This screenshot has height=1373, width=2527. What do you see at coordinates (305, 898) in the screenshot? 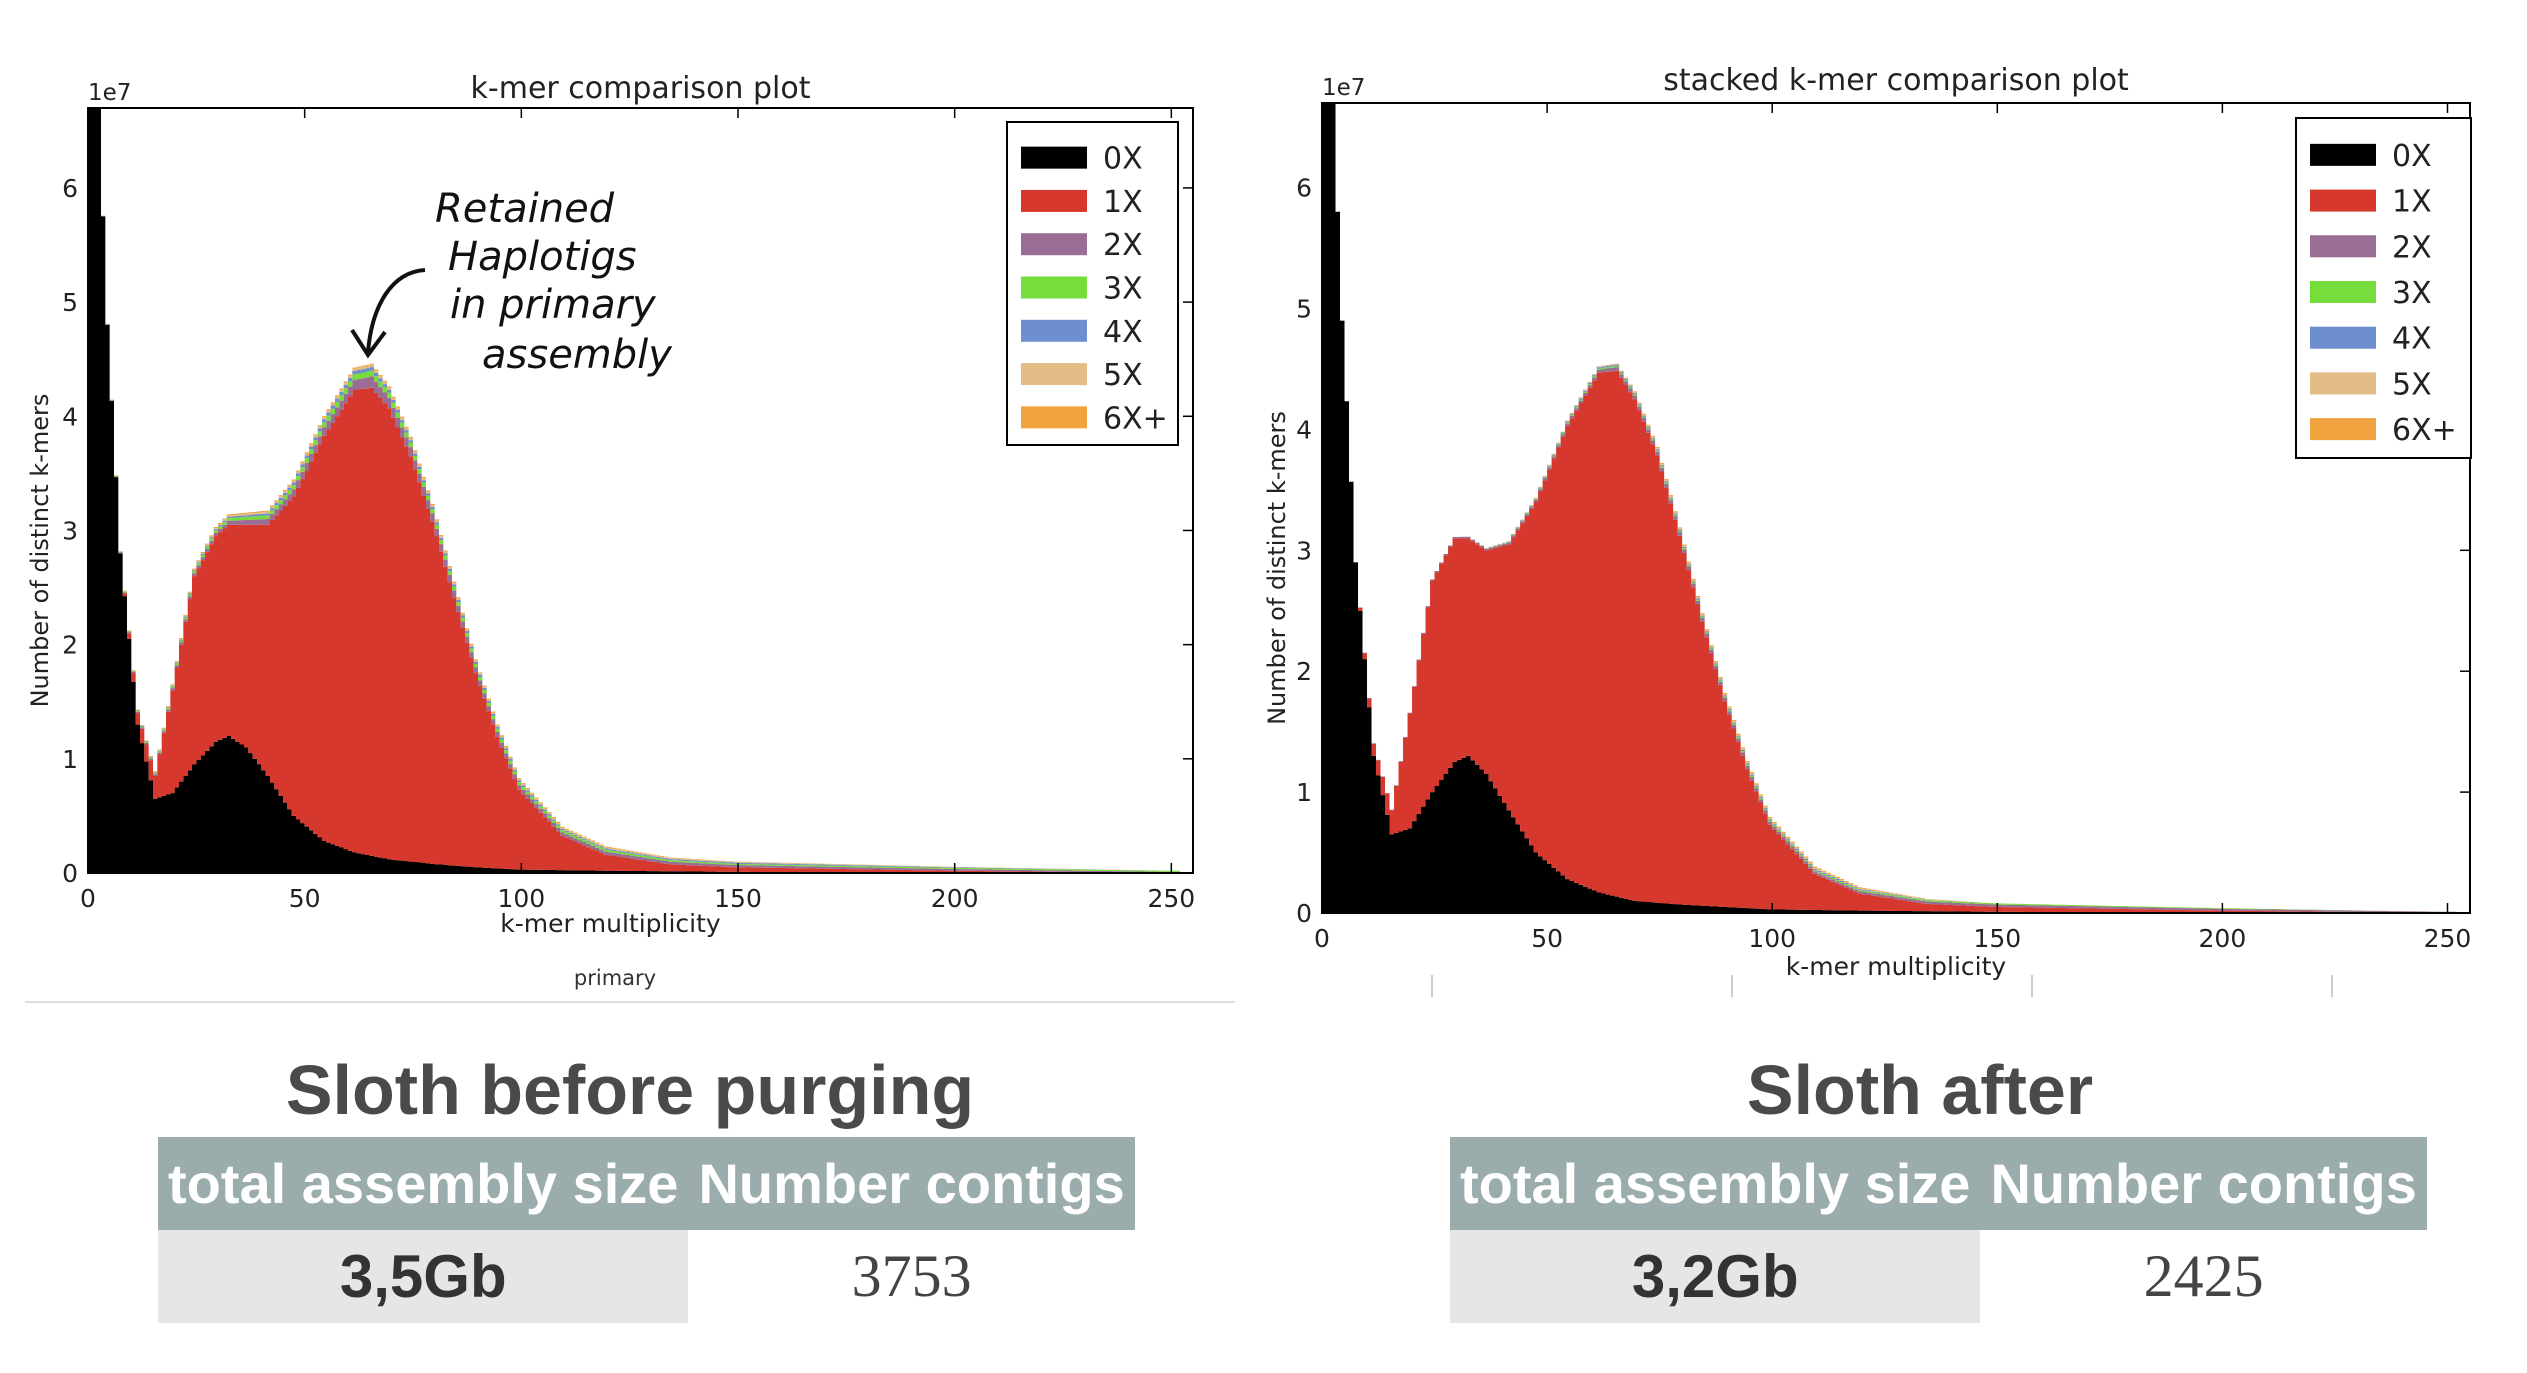
I see `chart1-x-tick-label: 50` at bounding box center [305, 898].